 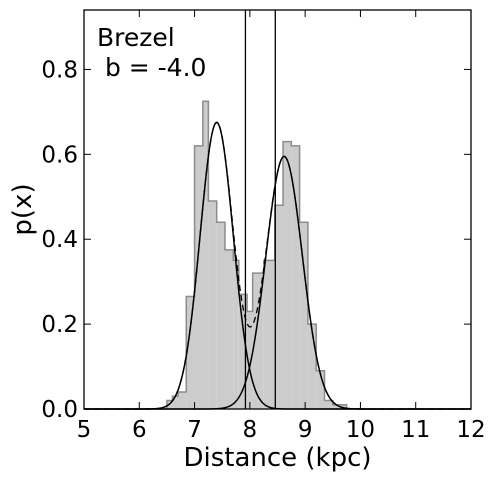 What do you see at coordinates (84, 430) in the screenshot?
I see `x-tick-label: 5` at bounding box center [84, 430].